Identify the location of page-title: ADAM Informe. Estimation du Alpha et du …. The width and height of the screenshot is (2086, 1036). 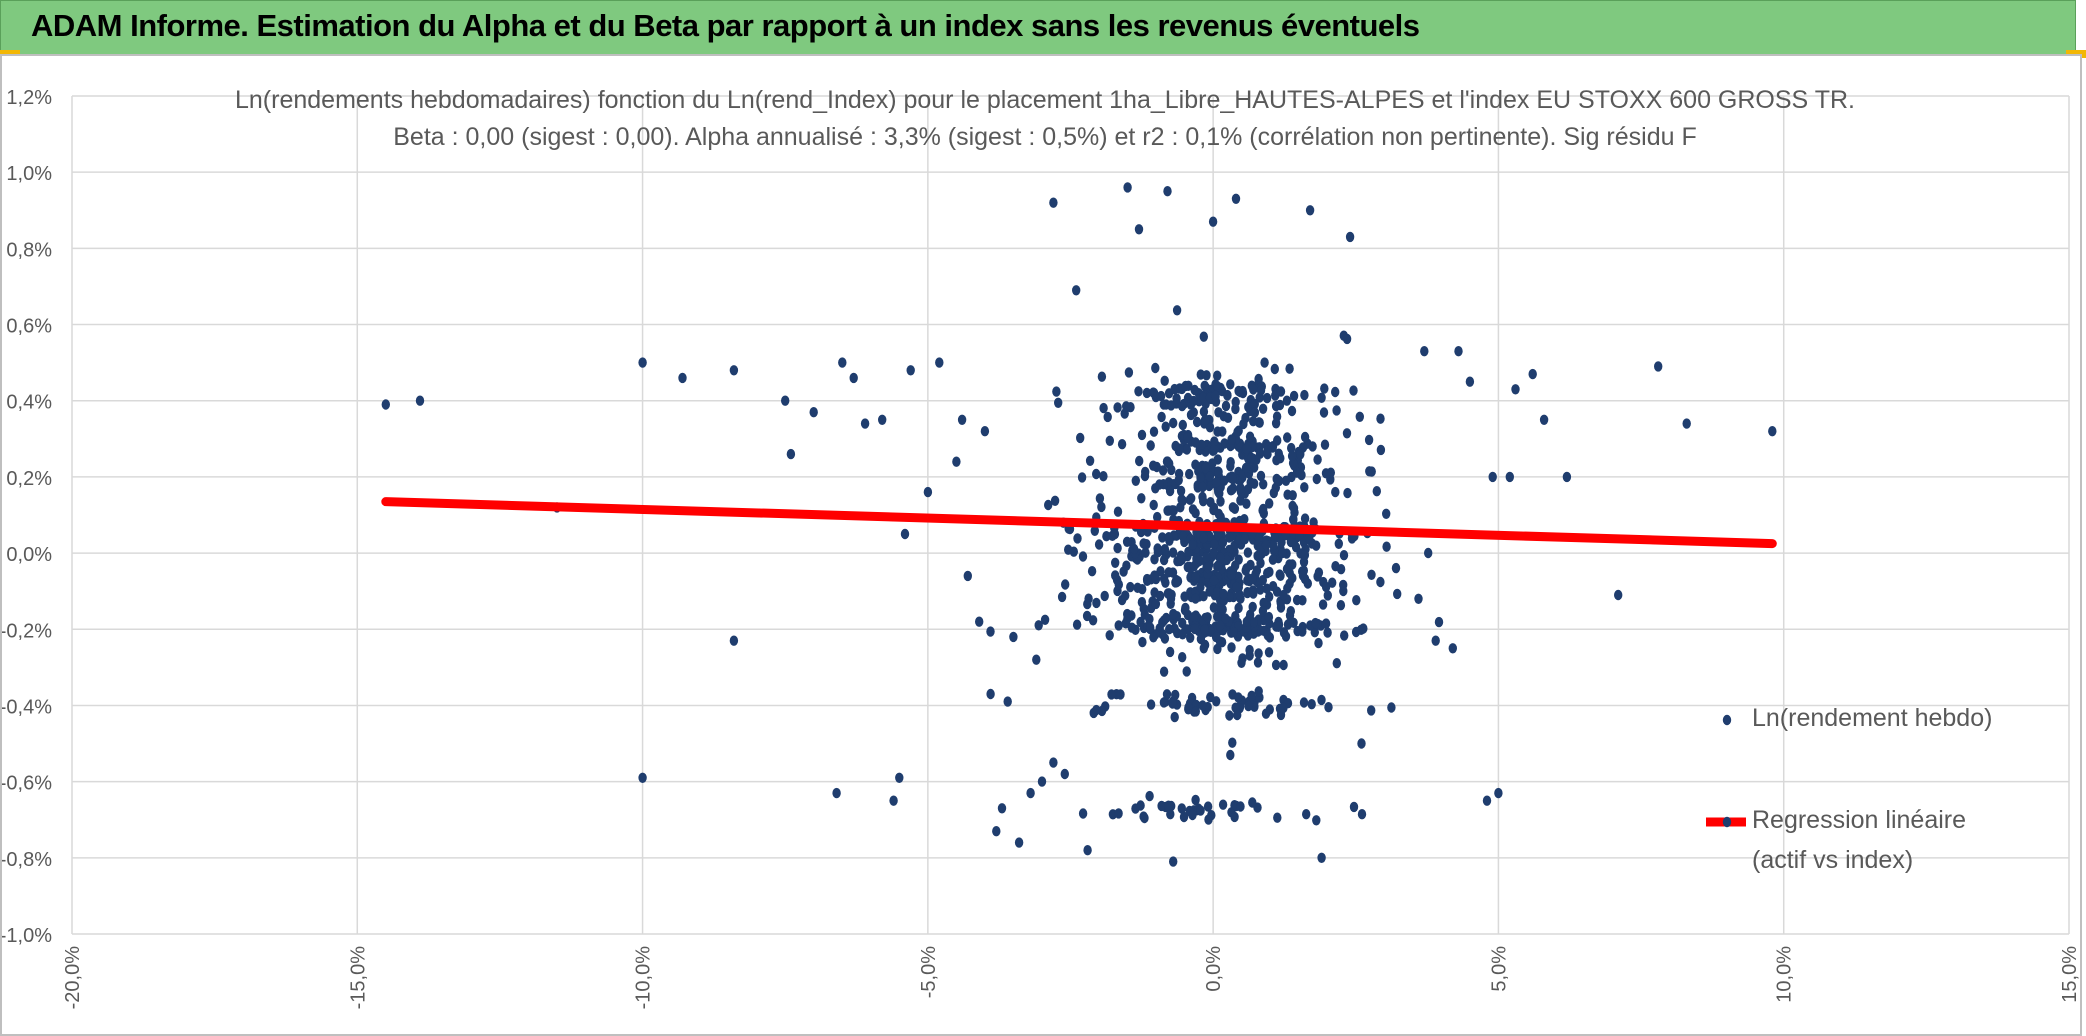
(725, 25).